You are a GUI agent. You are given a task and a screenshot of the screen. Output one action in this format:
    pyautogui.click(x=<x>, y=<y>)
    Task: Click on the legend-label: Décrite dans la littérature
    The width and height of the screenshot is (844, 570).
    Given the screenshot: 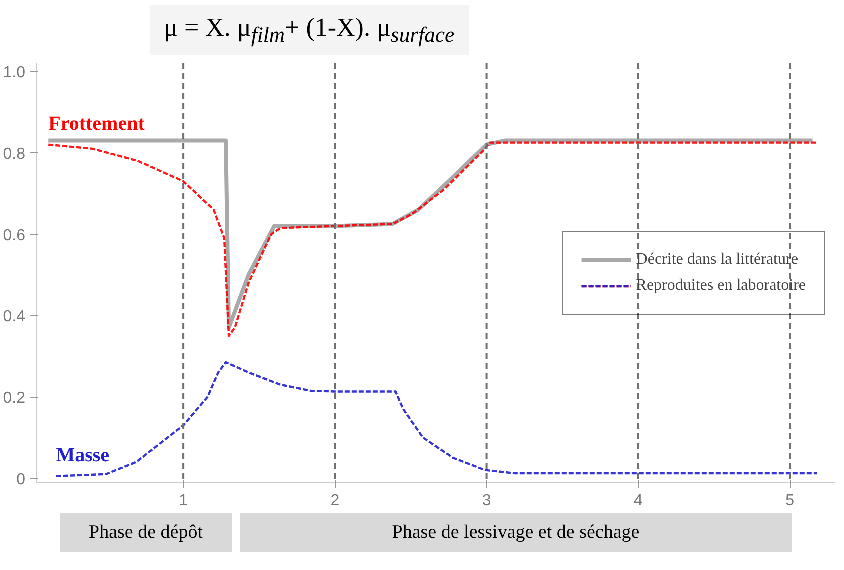 What is the action you would take?
    pyautogui.click(x=717, y=259)
    